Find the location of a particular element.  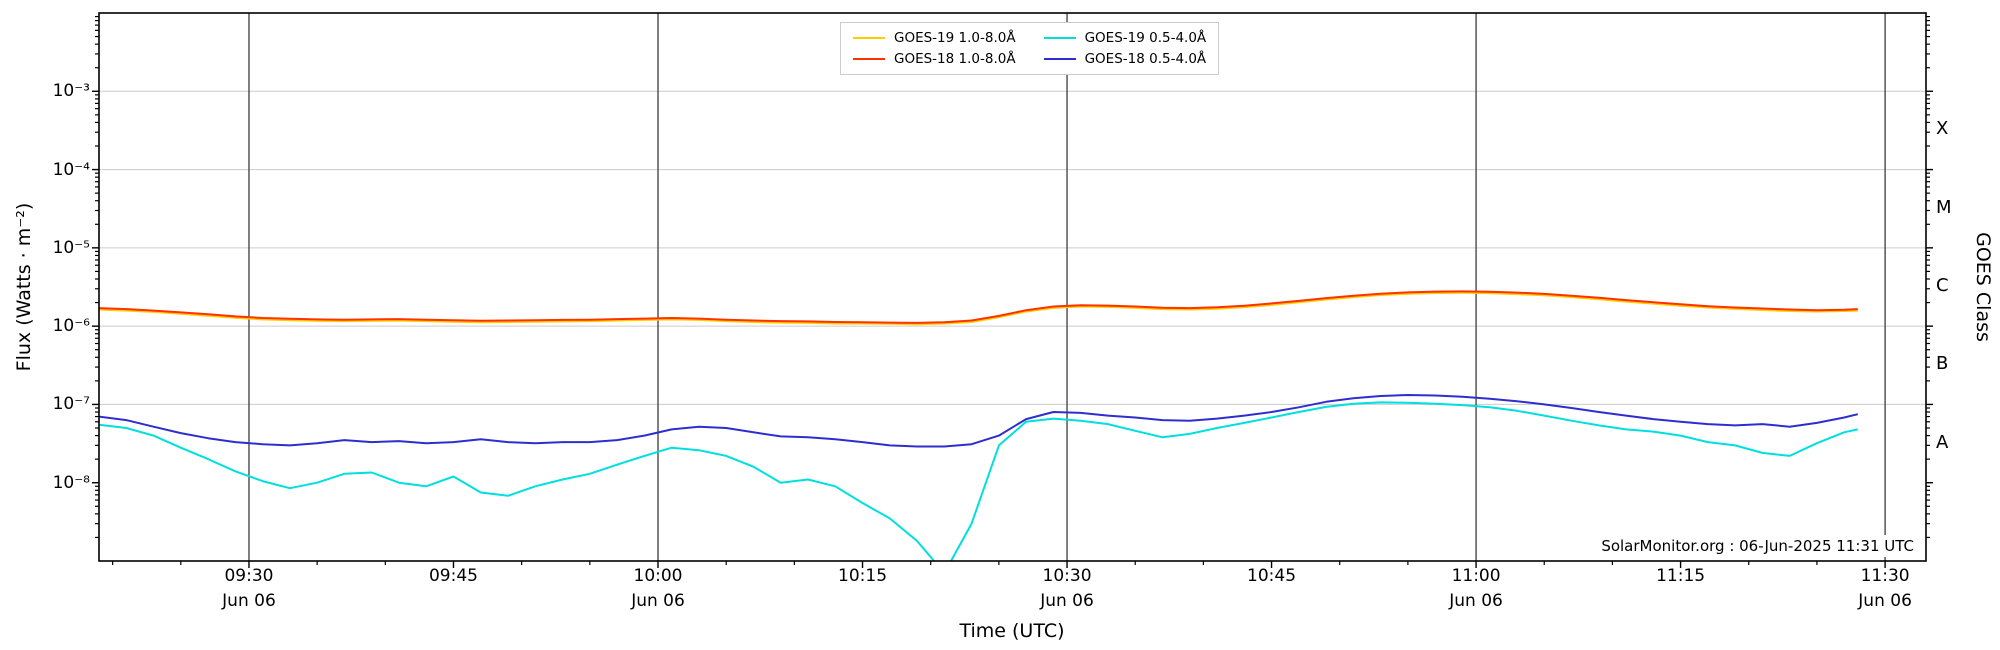

x-tick-label: 10:00 is located at coordinates (658, 576).